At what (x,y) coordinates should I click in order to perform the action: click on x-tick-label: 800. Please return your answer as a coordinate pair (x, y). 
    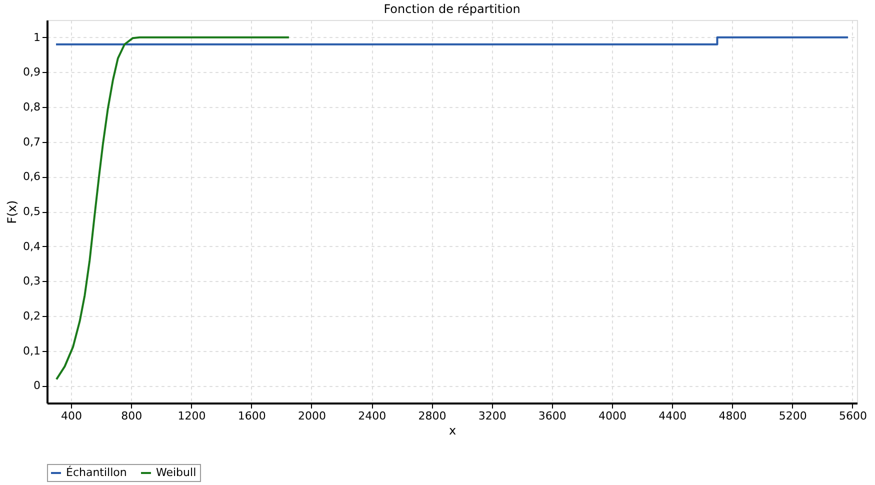
    Looking at the image, I should click on (131, 416).